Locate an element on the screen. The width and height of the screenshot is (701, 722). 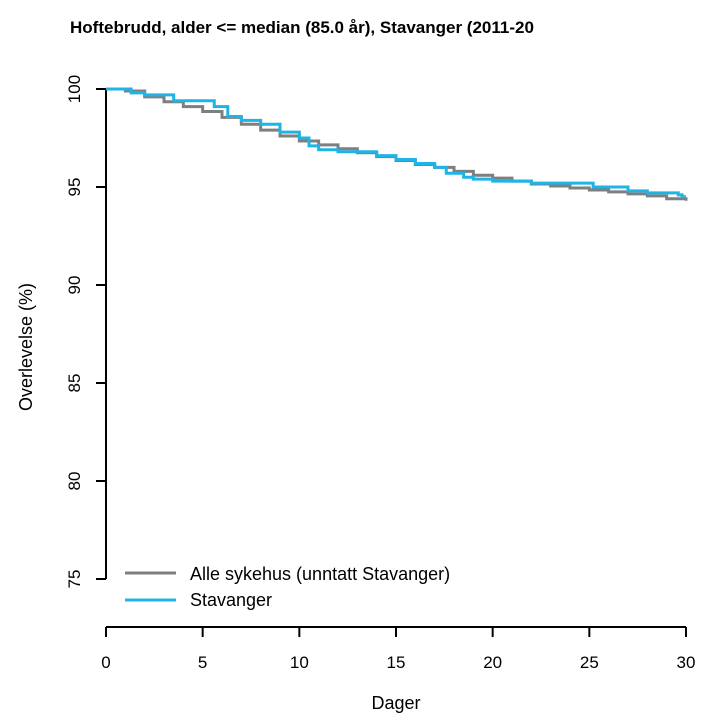
x-tick-label: 0 is located at coordinates (105, 662).